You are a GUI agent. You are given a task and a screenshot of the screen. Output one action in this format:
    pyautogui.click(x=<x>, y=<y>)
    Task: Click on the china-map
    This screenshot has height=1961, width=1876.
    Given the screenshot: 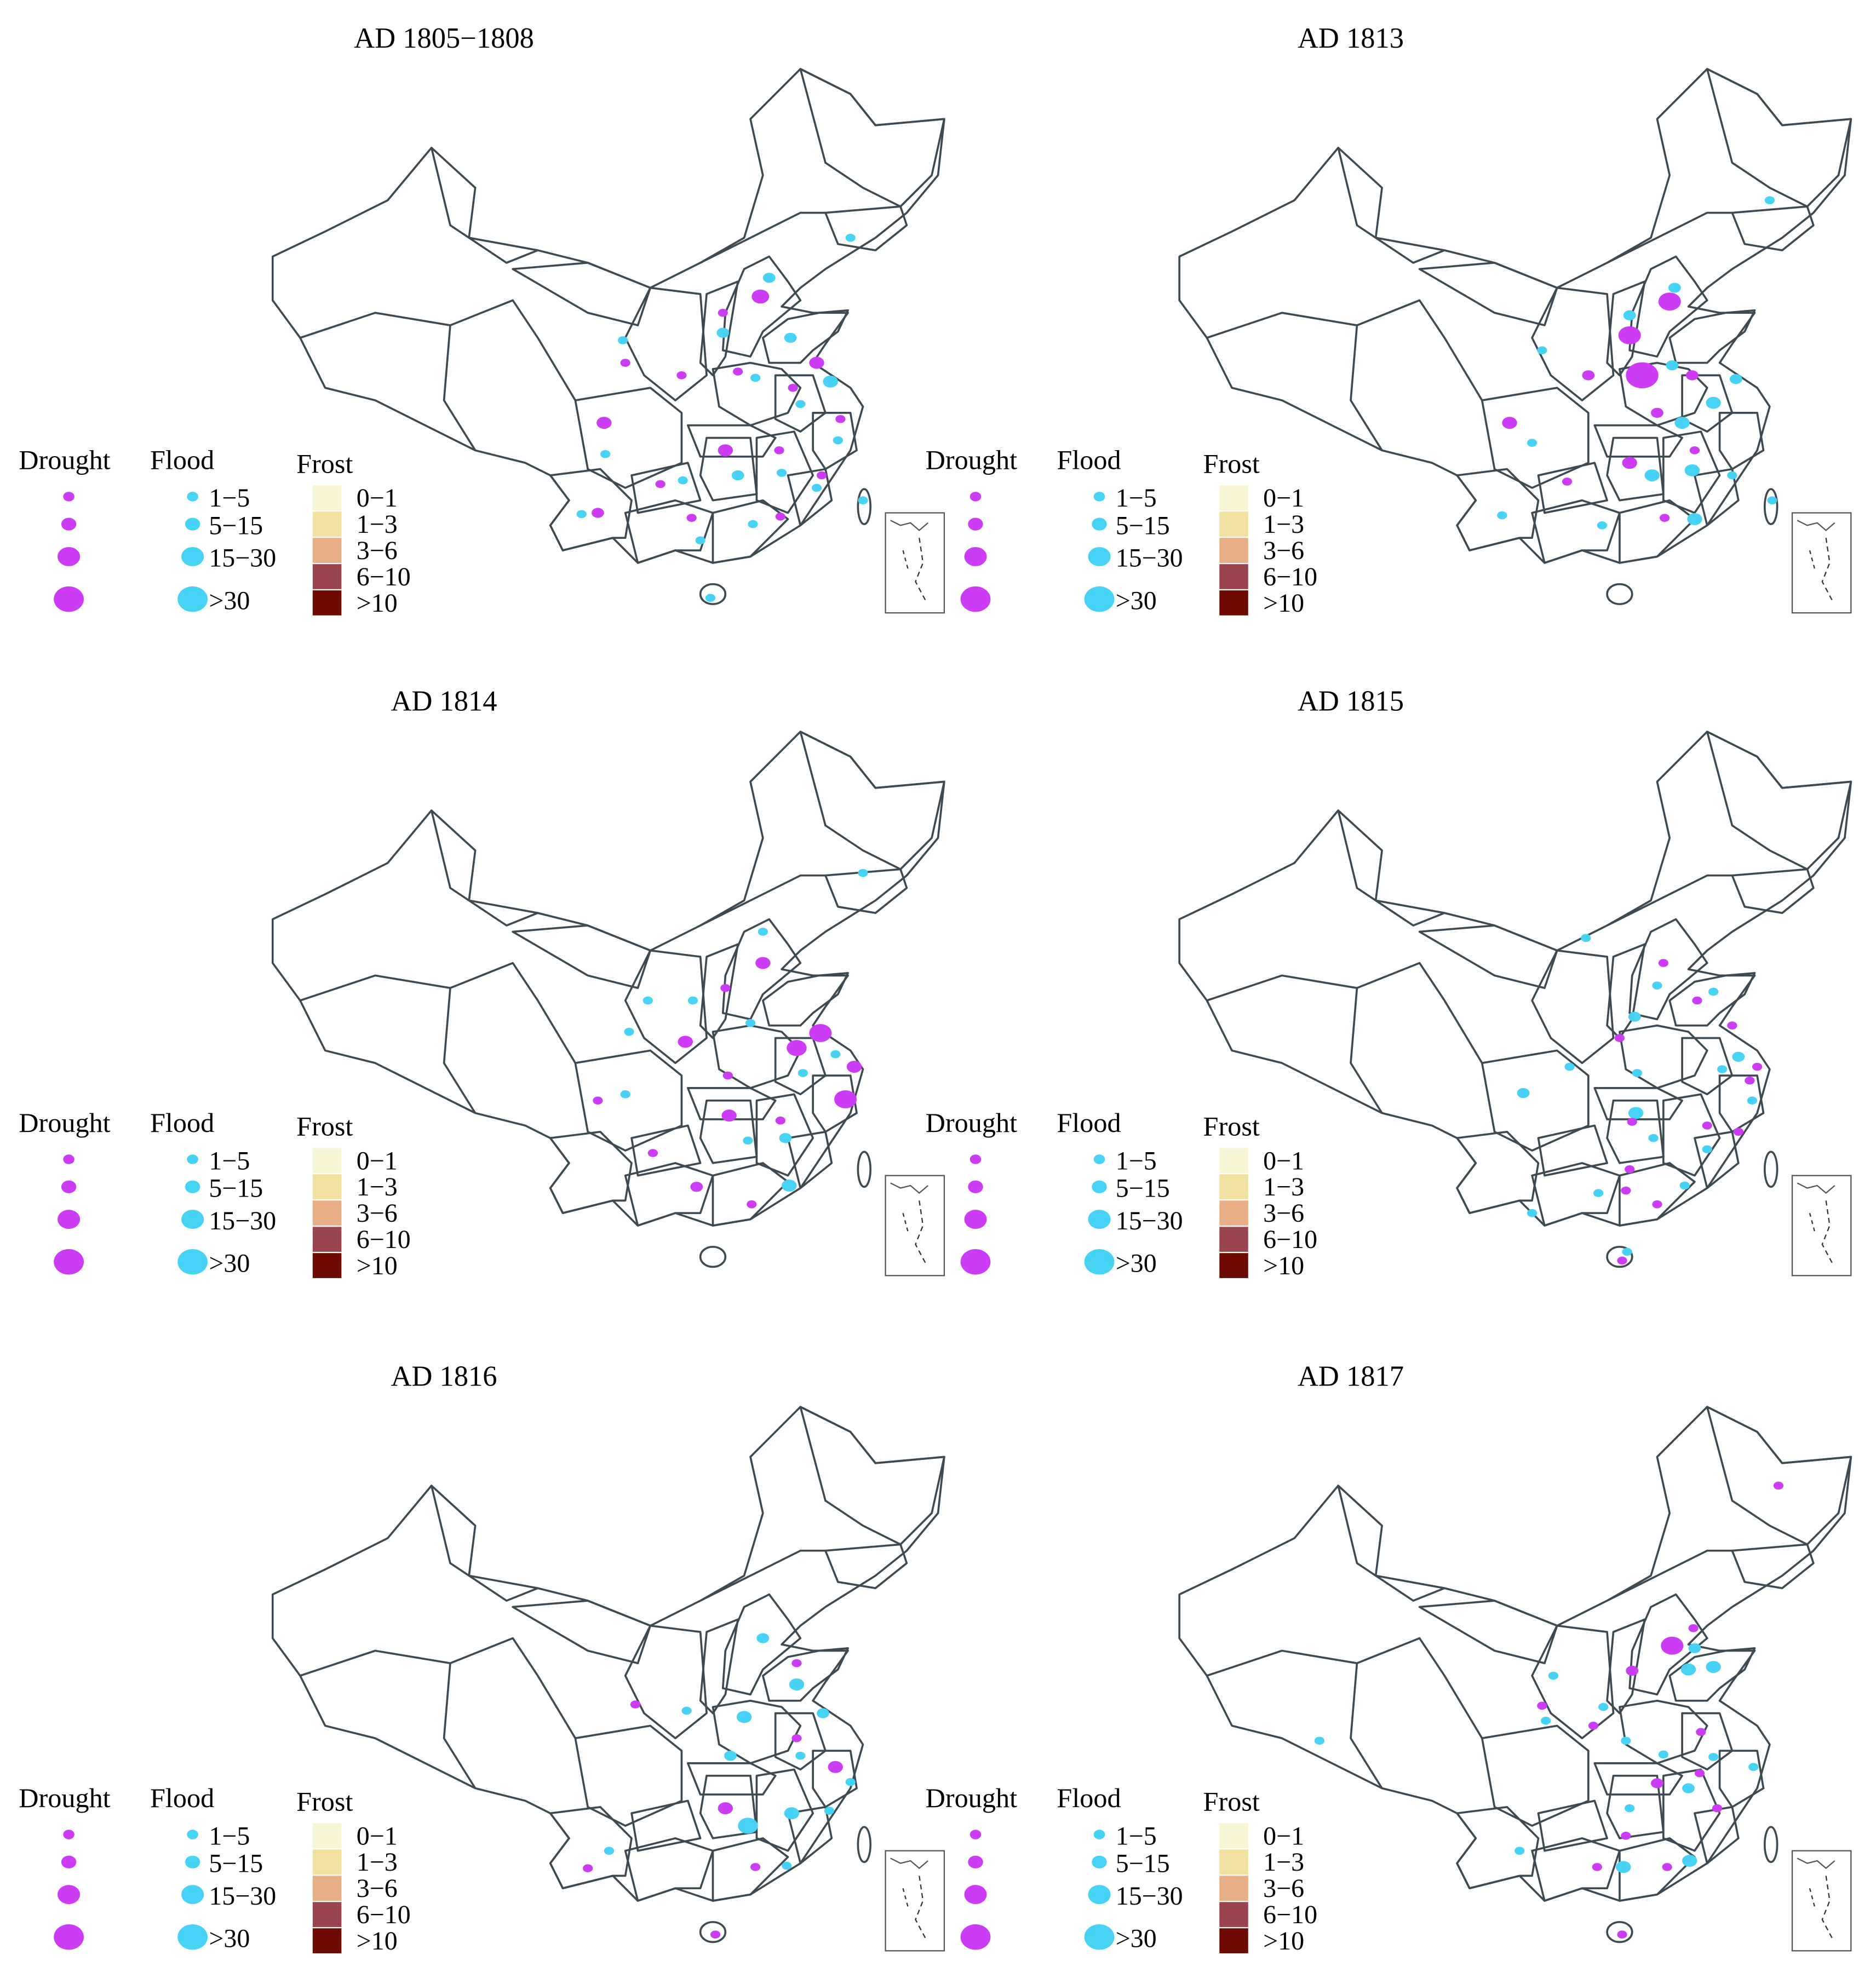 What is the action you would take?
    pyautogui.click(x=608, y=1000)
    